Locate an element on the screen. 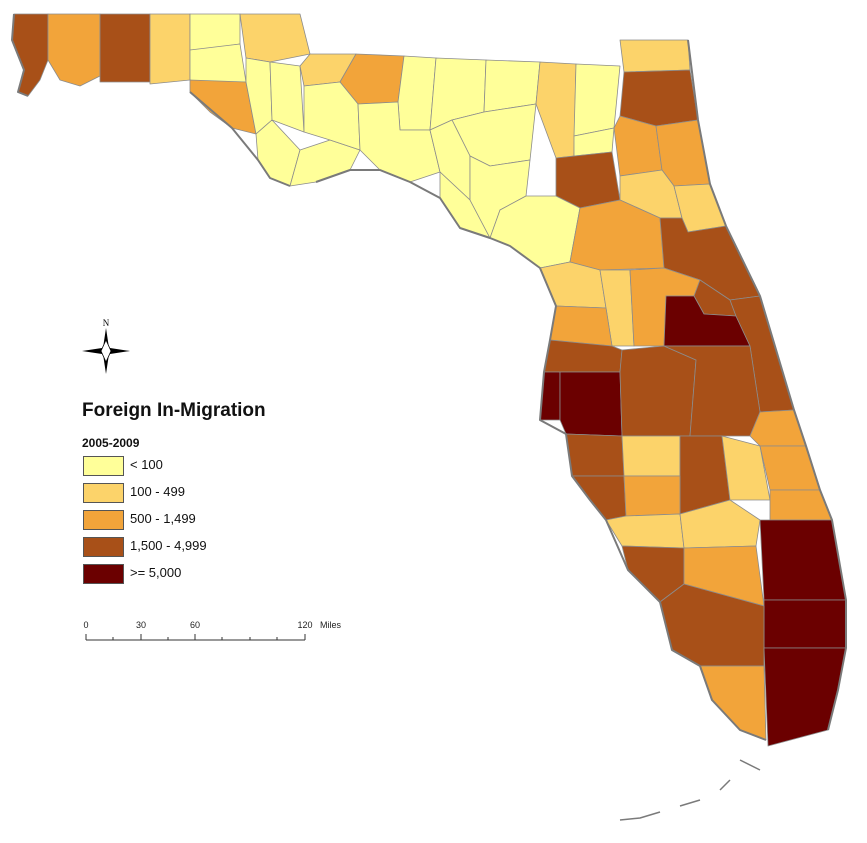  legend-label: 100 - 499 is located at coordinates (157, 491).